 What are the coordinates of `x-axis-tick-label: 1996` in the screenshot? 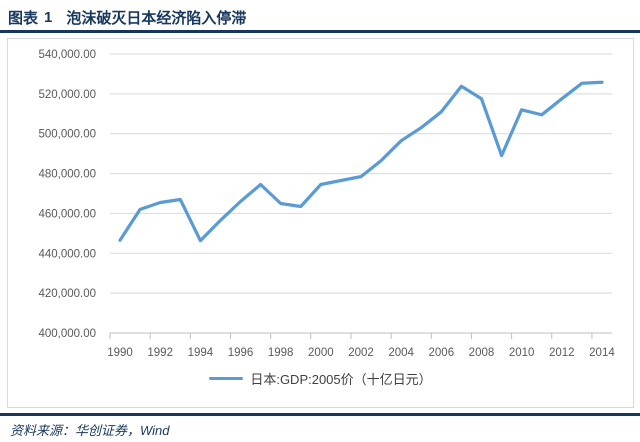 It's located at (241, 353).